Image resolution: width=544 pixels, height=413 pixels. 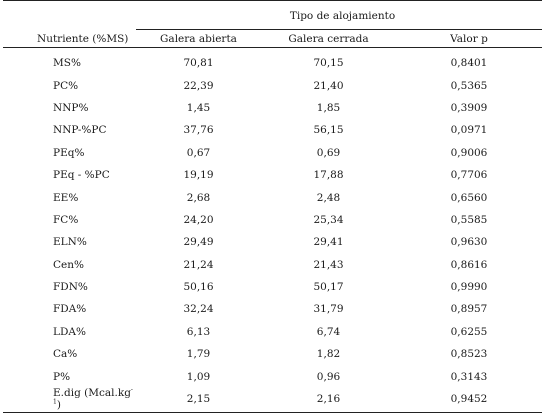 I want to click on cell-nutrient: NNP%, so click(x=69, y=108).